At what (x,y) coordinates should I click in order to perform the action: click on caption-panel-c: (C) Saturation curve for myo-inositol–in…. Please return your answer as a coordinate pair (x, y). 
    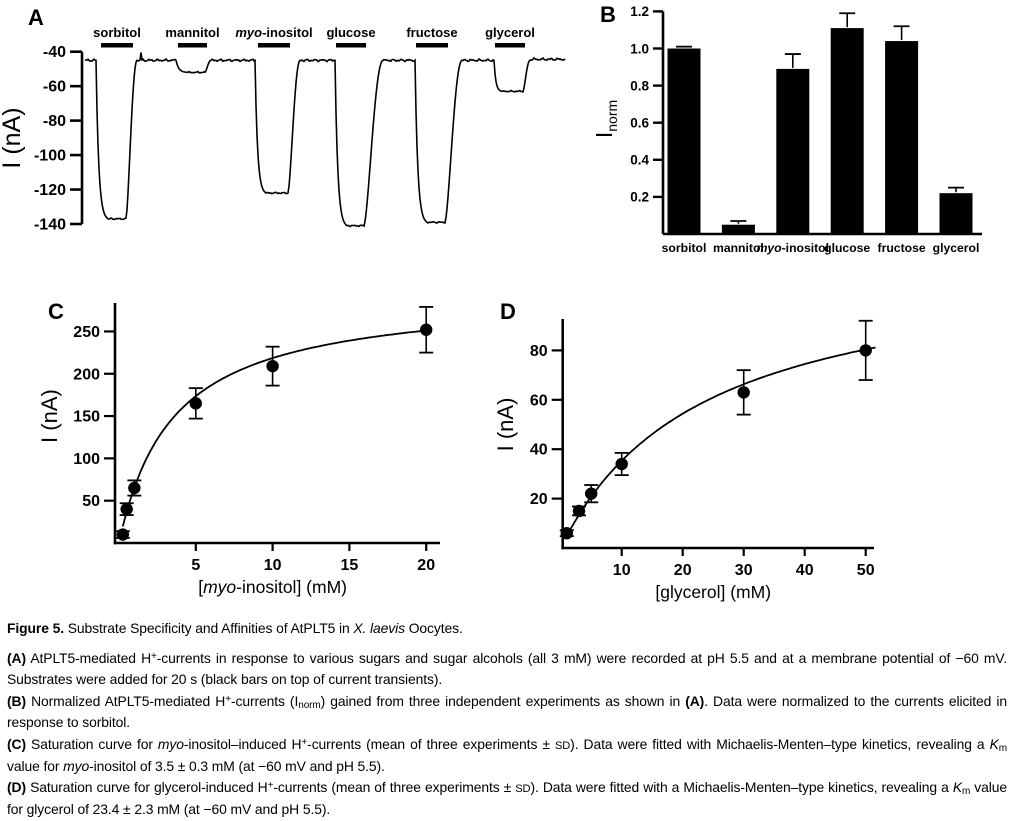
    Looking at the image, I should click on (507, 754).